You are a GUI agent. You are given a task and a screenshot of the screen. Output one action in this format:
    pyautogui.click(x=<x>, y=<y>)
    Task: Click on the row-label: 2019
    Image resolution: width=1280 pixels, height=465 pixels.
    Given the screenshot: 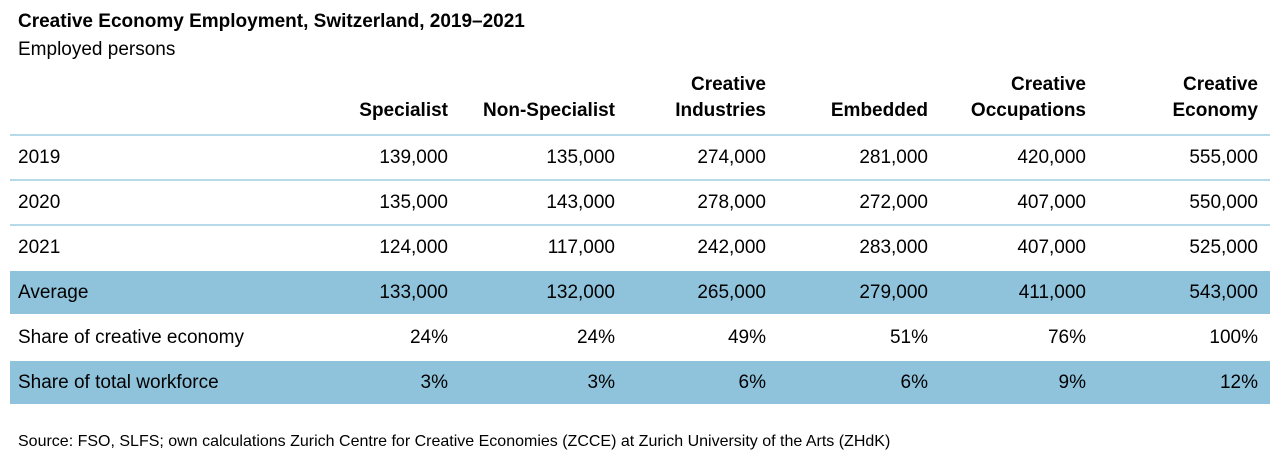 What is the action you would take?
    pyautogui.click(x=175, y=158)
    